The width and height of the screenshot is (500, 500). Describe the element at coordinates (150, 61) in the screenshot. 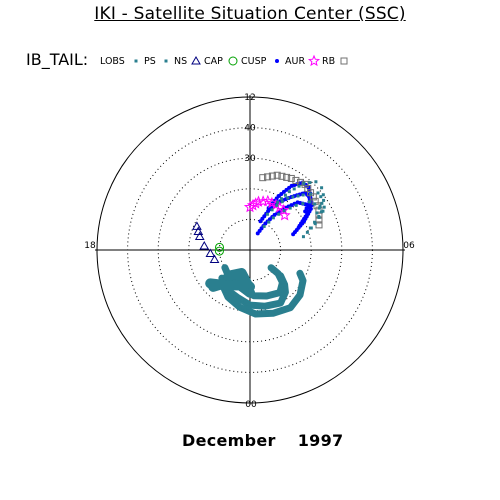

I see `legend-label-ps: PS` at that location.